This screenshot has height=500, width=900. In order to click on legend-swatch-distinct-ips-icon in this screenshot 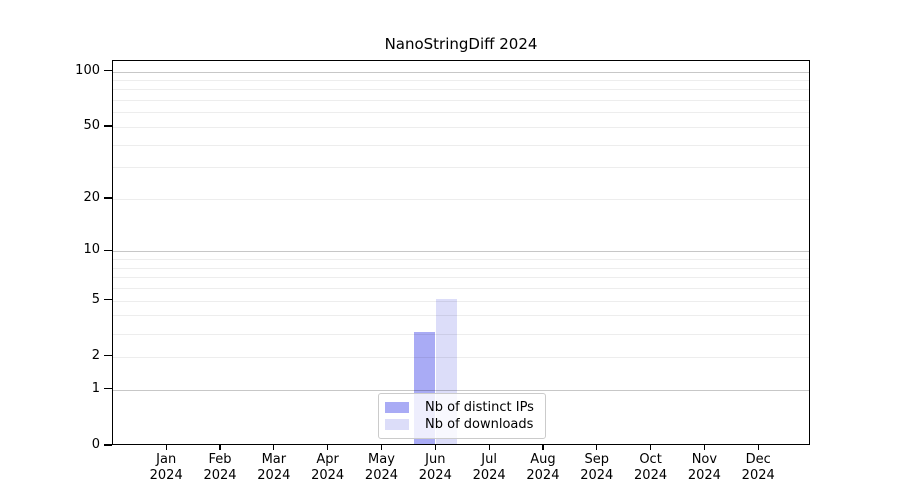, I will do `click(397, 407)`.